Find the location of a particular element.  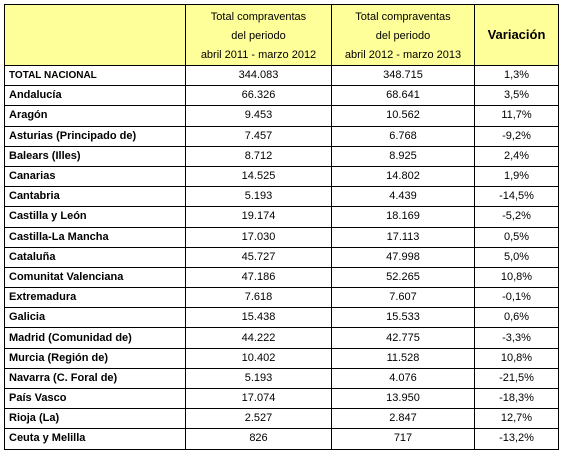

header-region-empty is located at coordinates (95, 35).